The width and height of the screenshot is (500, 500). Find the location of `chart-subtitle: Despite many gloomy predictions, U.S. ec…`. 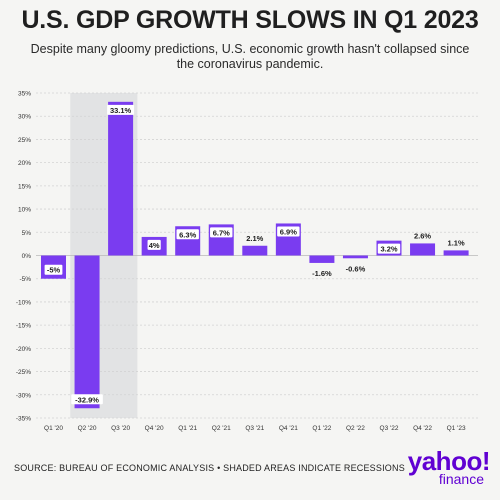

chart-subtitle: Despite many gloomy predictions, U.S. ec… is located at coordinates (250, 56).